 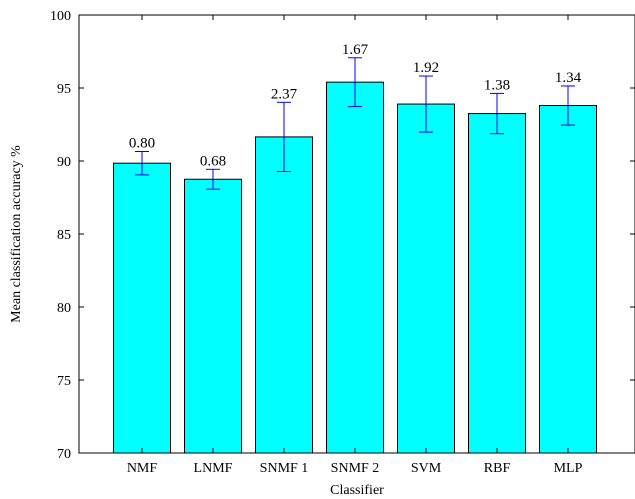 What do you see at coordinates (64, 381) in the screenshot?
I see `y-tick-label-1: 75` at bounding box center [64, 381].